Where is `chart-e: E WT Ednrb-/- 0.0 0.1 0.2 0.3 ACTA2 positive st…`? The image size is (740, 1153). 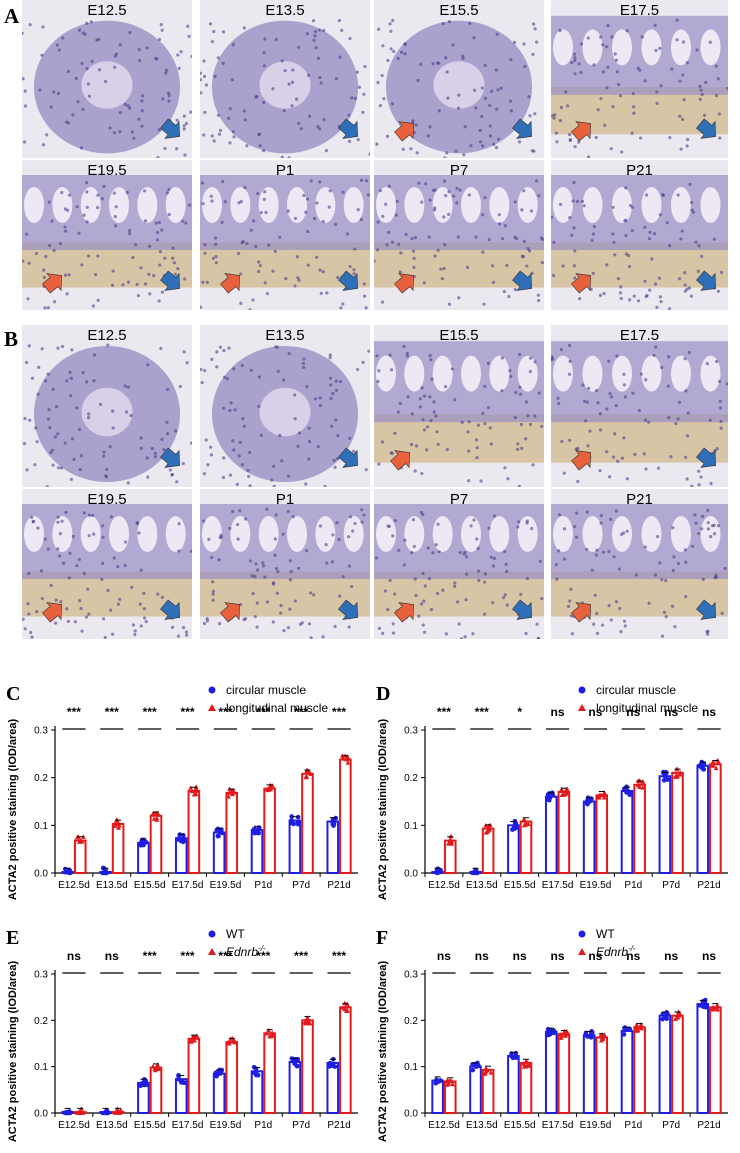 chart-e: E WT Ednrb-/- 0.0 0.1 0.2 0.3 ACTA2 positive st… is located at coordinates (185, 1037).